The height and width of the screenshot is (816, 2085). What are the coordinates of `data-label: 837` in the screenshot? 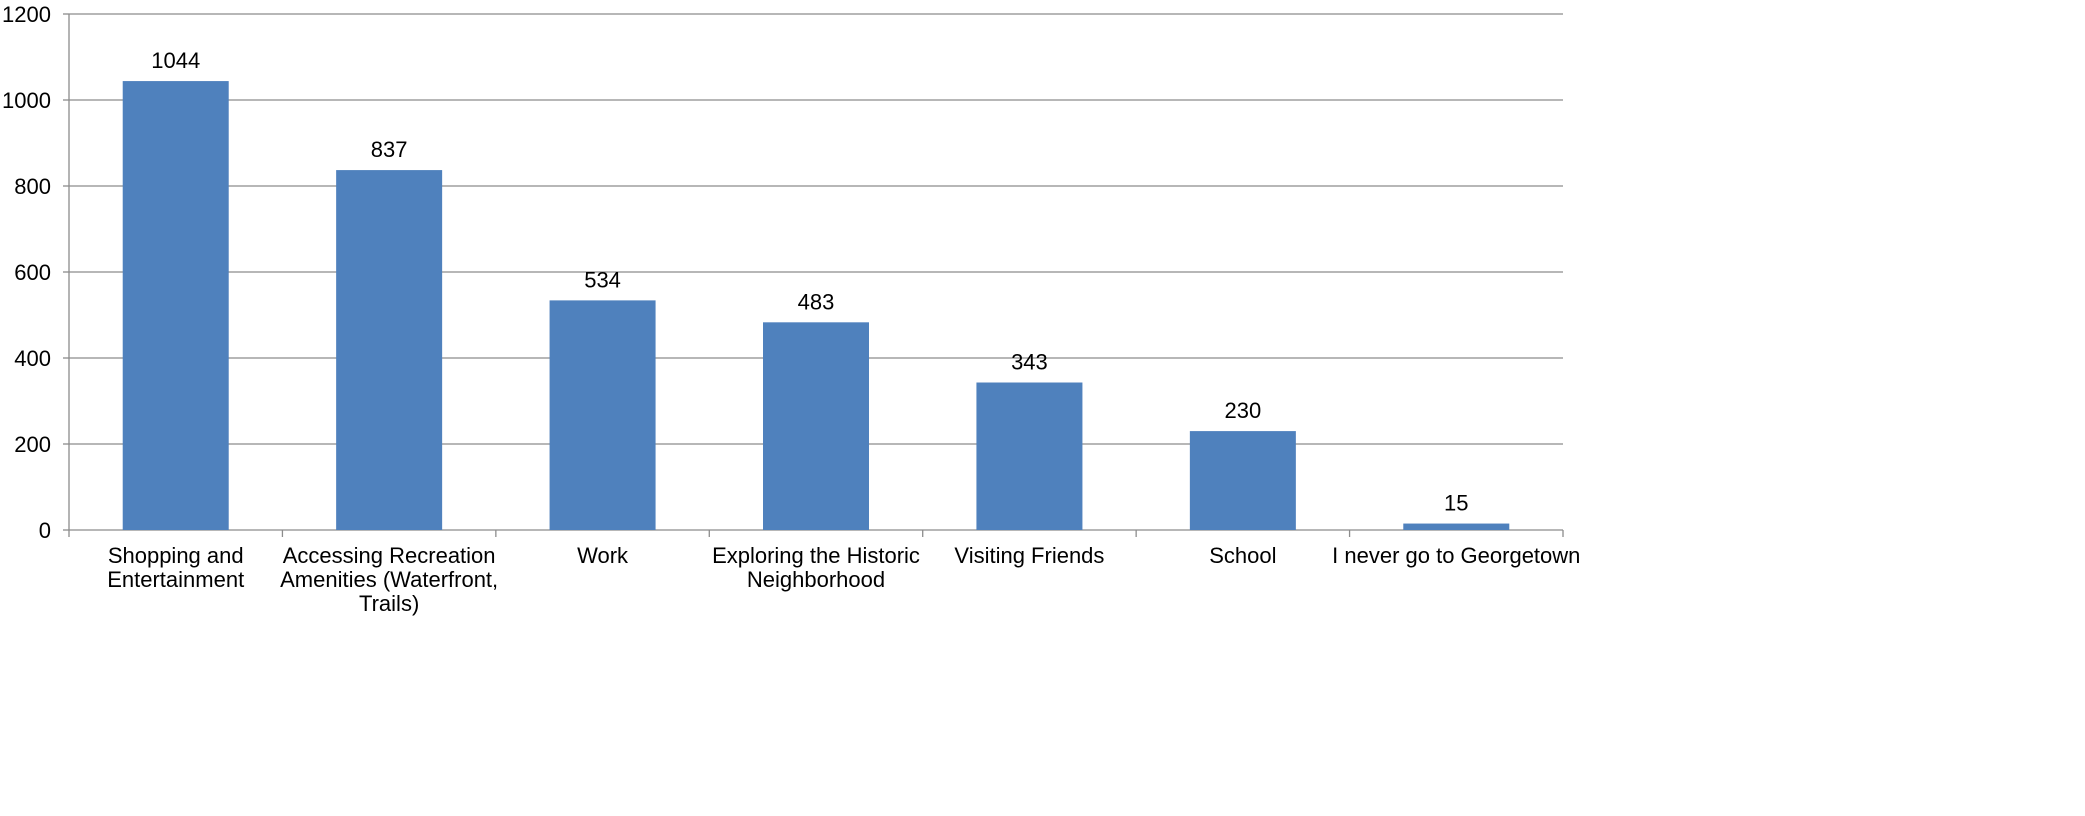 It's located at (389, 149).